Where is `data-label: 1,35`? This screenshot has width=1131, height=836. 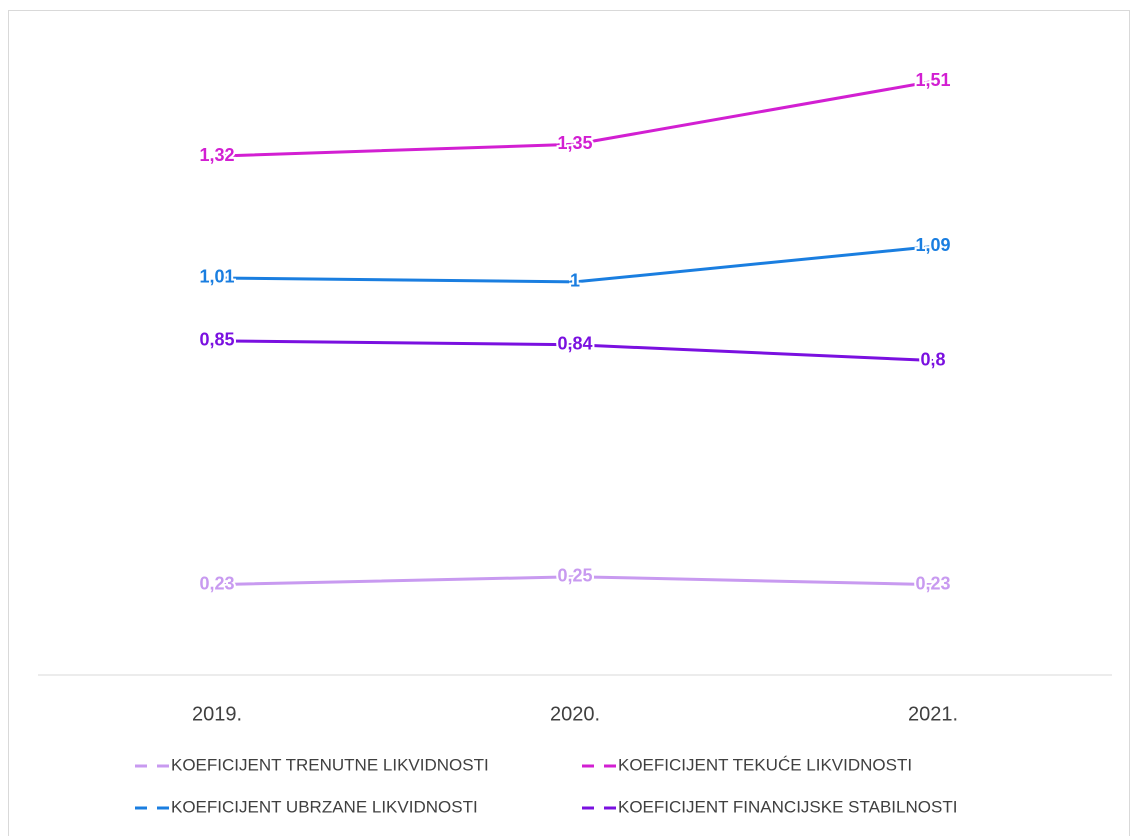 data-label: 1,35 is located at coordinates (574, 143).